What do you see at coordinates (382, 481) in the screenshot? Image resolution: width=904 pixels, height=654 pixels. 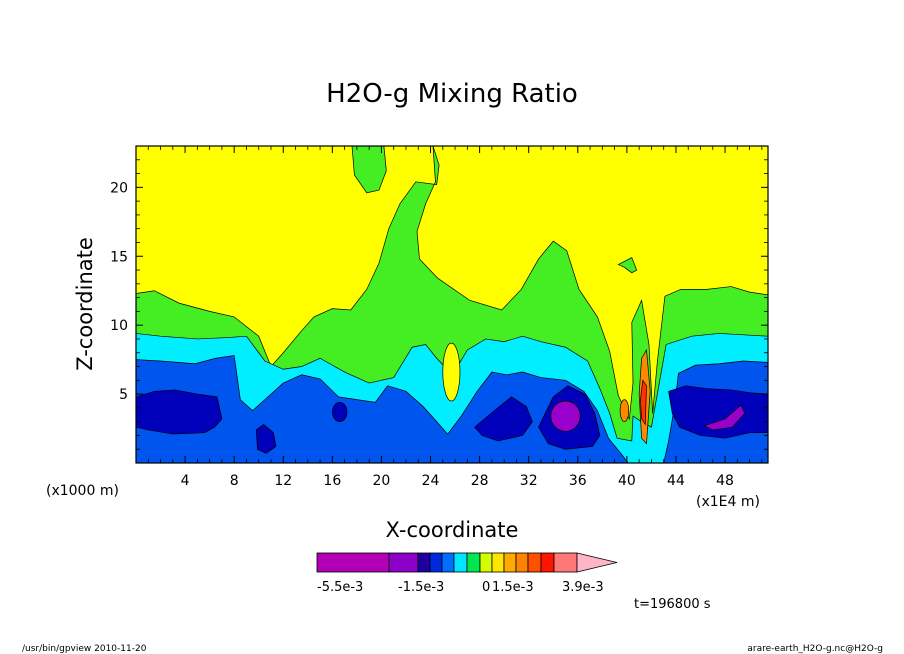 I see `x-tick-label: 20` at bounding box center [382, 481].